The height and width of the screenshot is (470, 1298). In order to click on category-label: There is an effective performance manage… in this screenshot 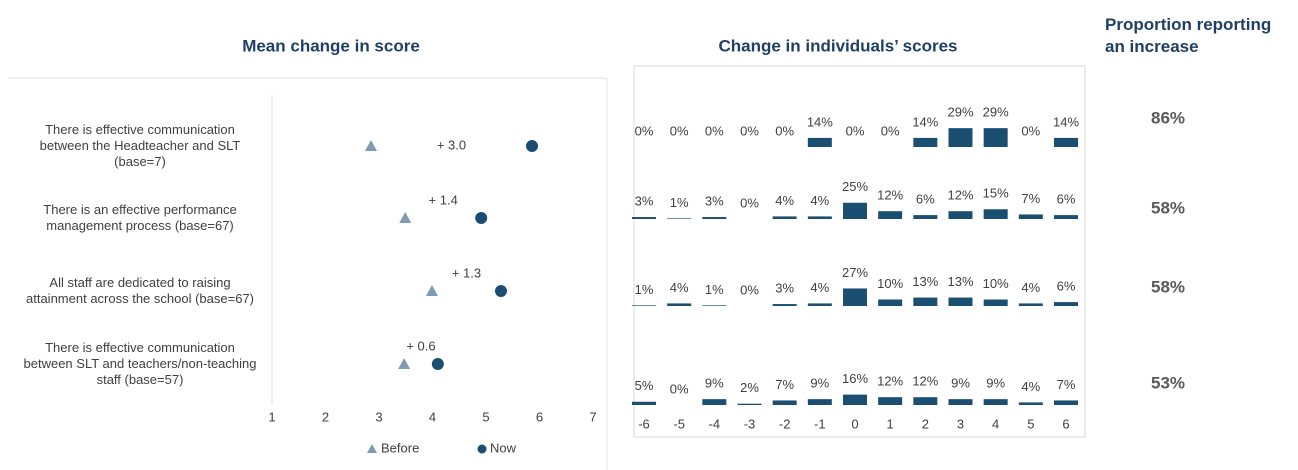, I will do `click(140, 217)`.